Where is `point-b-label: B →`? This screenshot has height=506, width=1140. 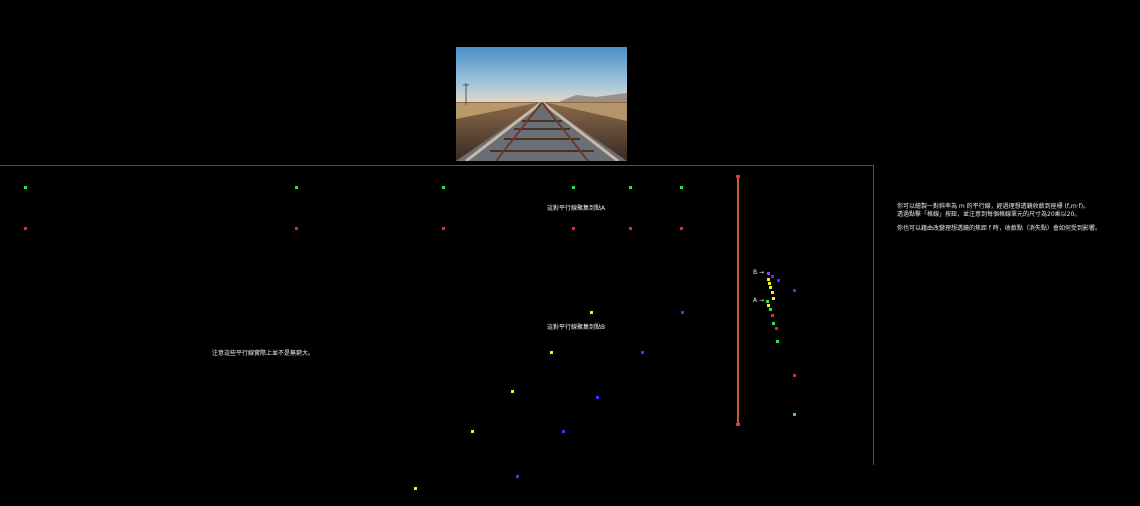 point-b-label: B → is located at coordinates (759, 272).